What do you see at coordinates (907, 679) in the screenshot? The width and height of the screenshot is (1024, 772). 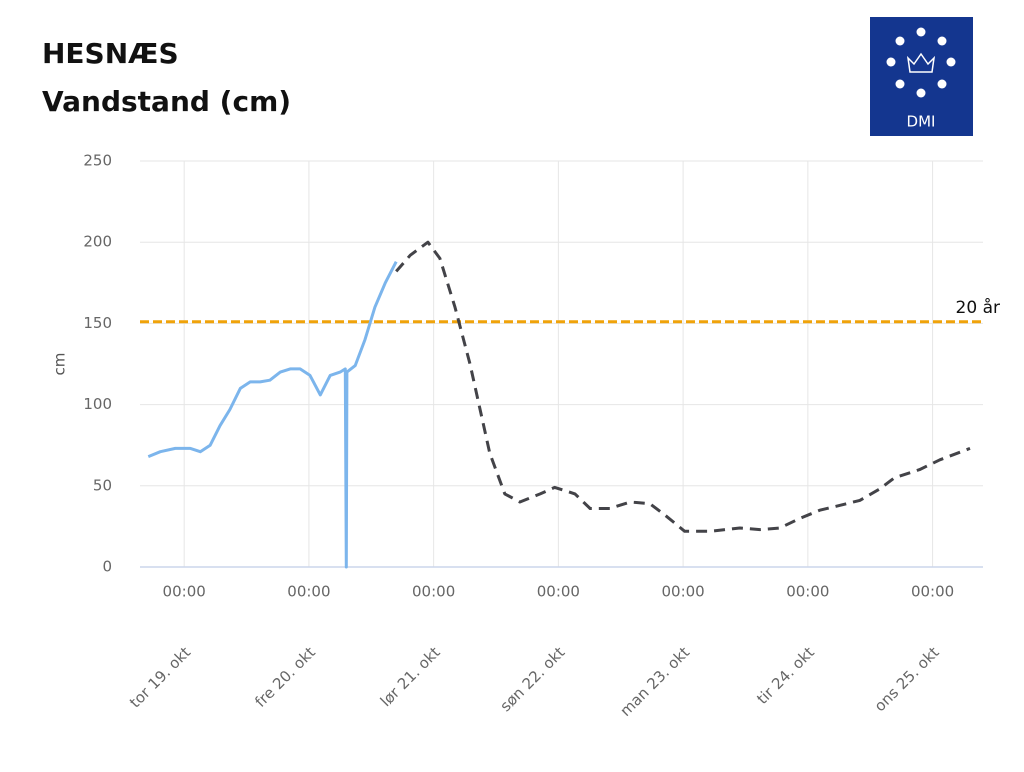 I see `x-tick-date: ons 25. okt` at bounding box center [907, 679].